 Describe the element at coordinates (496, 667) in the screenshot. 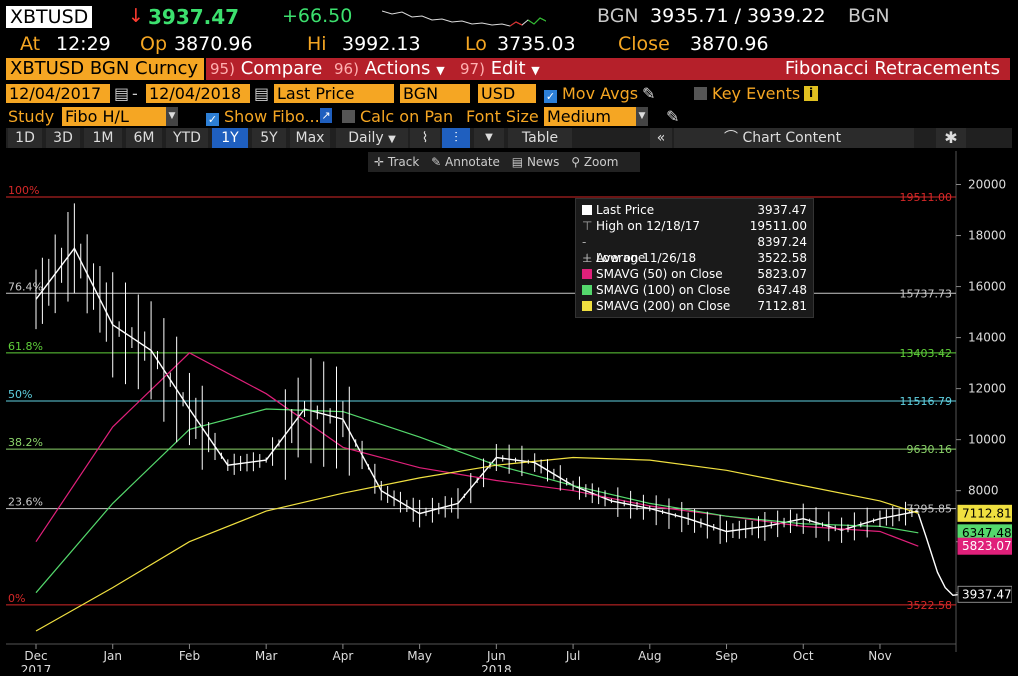

I see `x-year-label: 2018` at that location.